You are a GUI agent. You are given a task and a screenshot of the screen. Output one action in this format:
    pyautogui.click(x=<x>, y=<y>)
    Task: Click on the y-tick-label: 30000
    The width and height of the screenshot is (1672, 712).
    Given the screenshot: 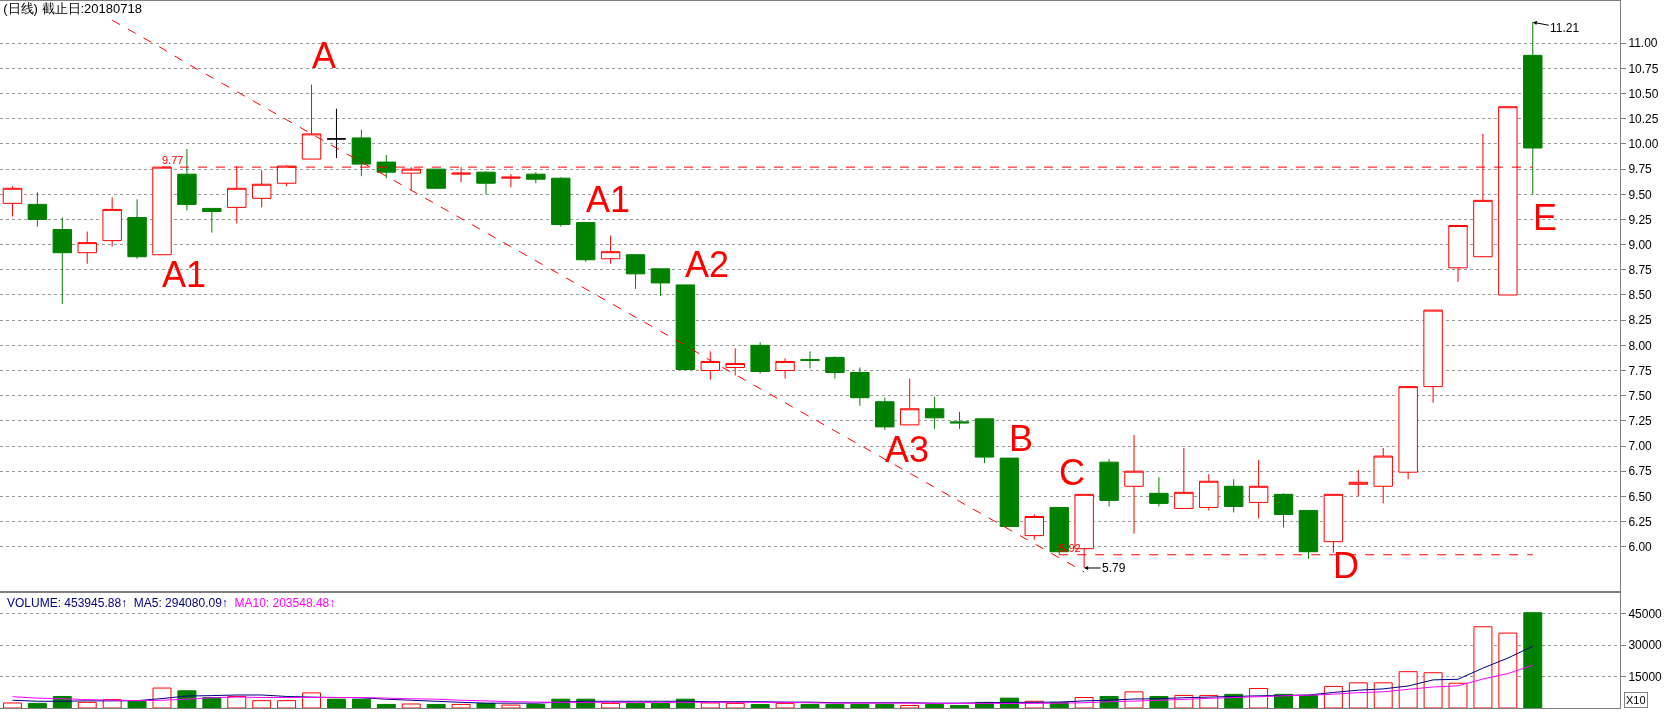 What is the action you would take?
    pyautogui.click(x=1645, y=645)
    